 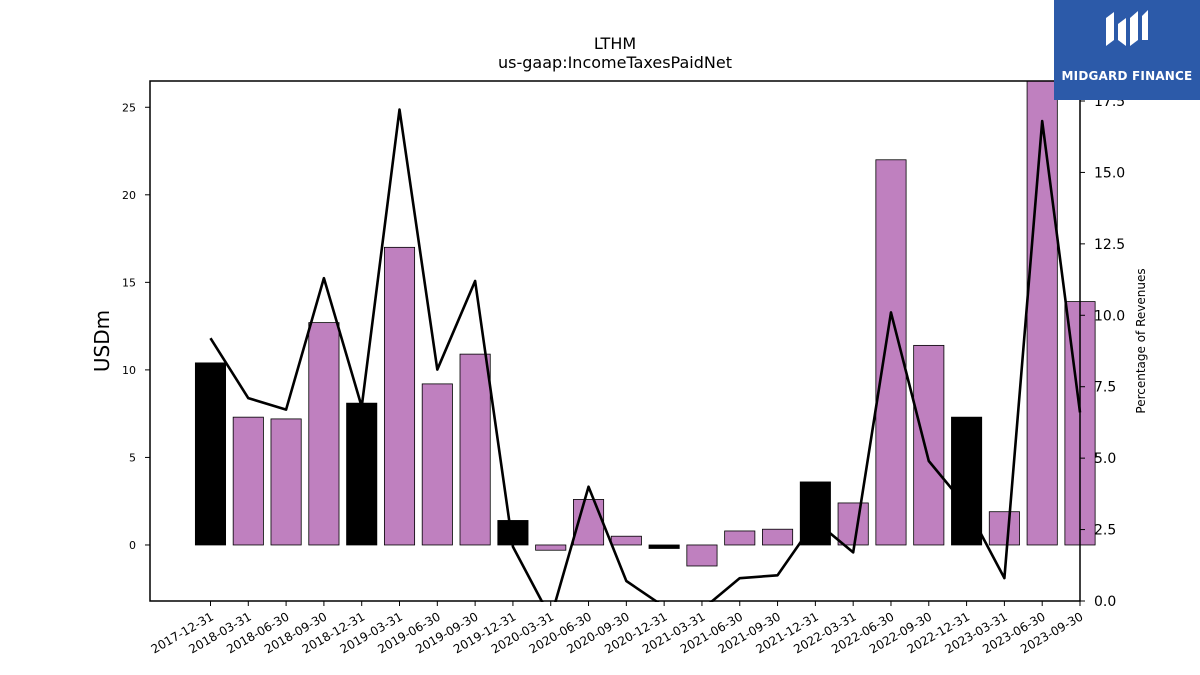 What do you see at coordinates (1109, 173) in the screenshot?
I see `y2-tick-label: 15.0` at bounding box center [1109, 173].